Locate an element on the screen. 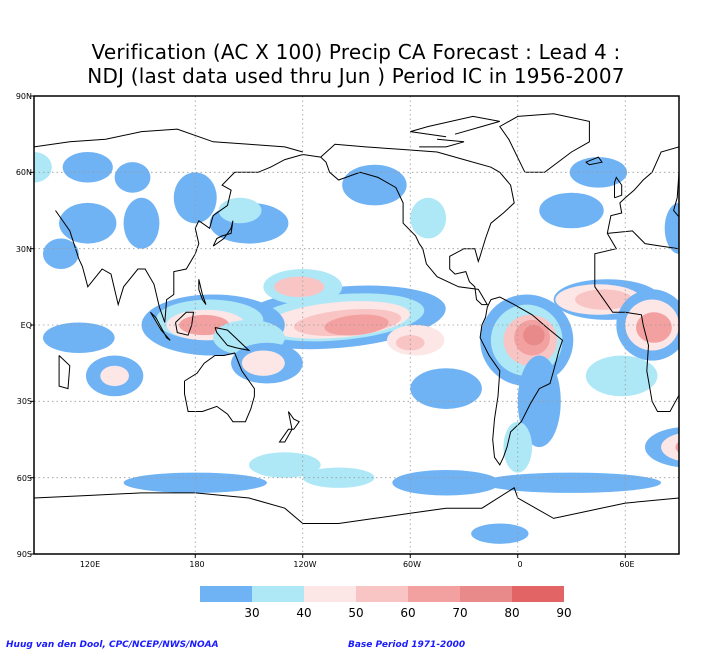 The width and height of the screenshot is (712, 650). legend-label-60: 60 is located at coordinates (408, 613).